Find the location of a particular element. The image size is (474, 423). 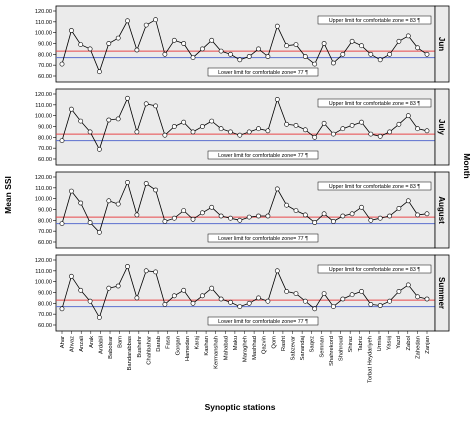

station-label: Bam is located at coordinates (121, 342).